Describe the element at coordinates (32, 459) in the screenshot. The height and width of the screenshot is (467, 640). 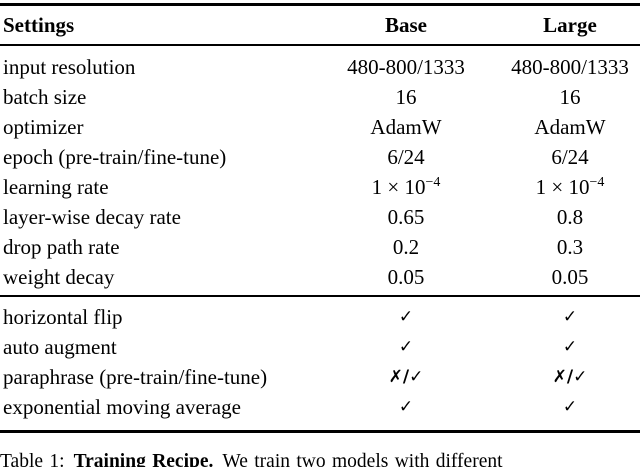
I see `caption-number: Table 1:` at that location.